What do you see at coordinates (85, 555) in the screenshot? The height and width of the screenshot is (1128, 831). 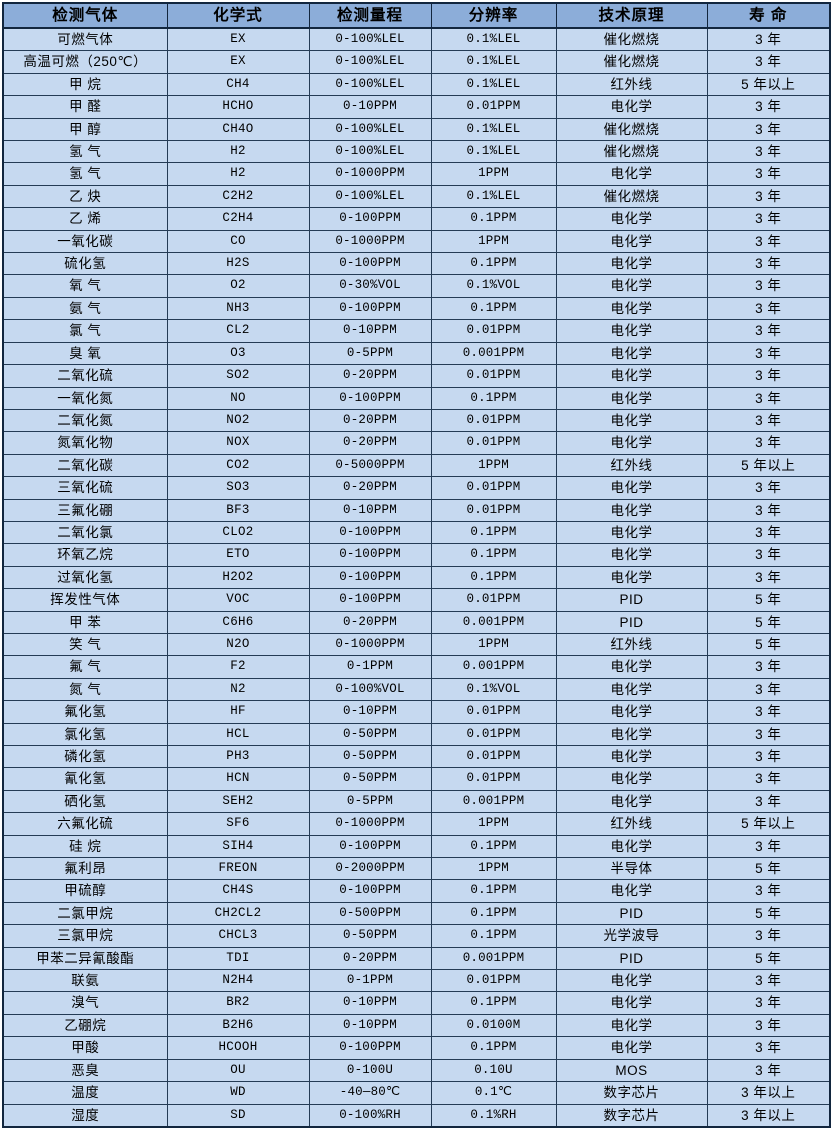 I see `cell-gas-name: 环氧乙烷` at bounding box center [85, 555].